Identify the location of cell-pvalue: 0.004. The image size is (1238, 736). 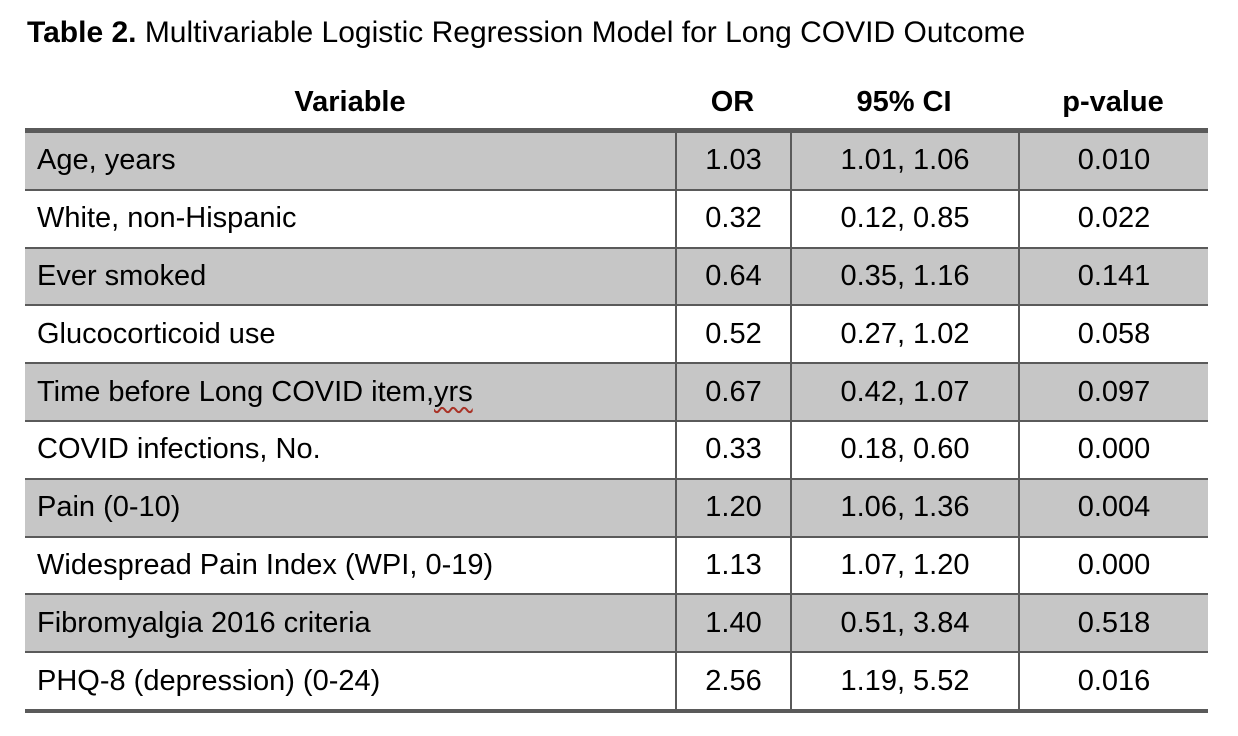
(1113, 507).